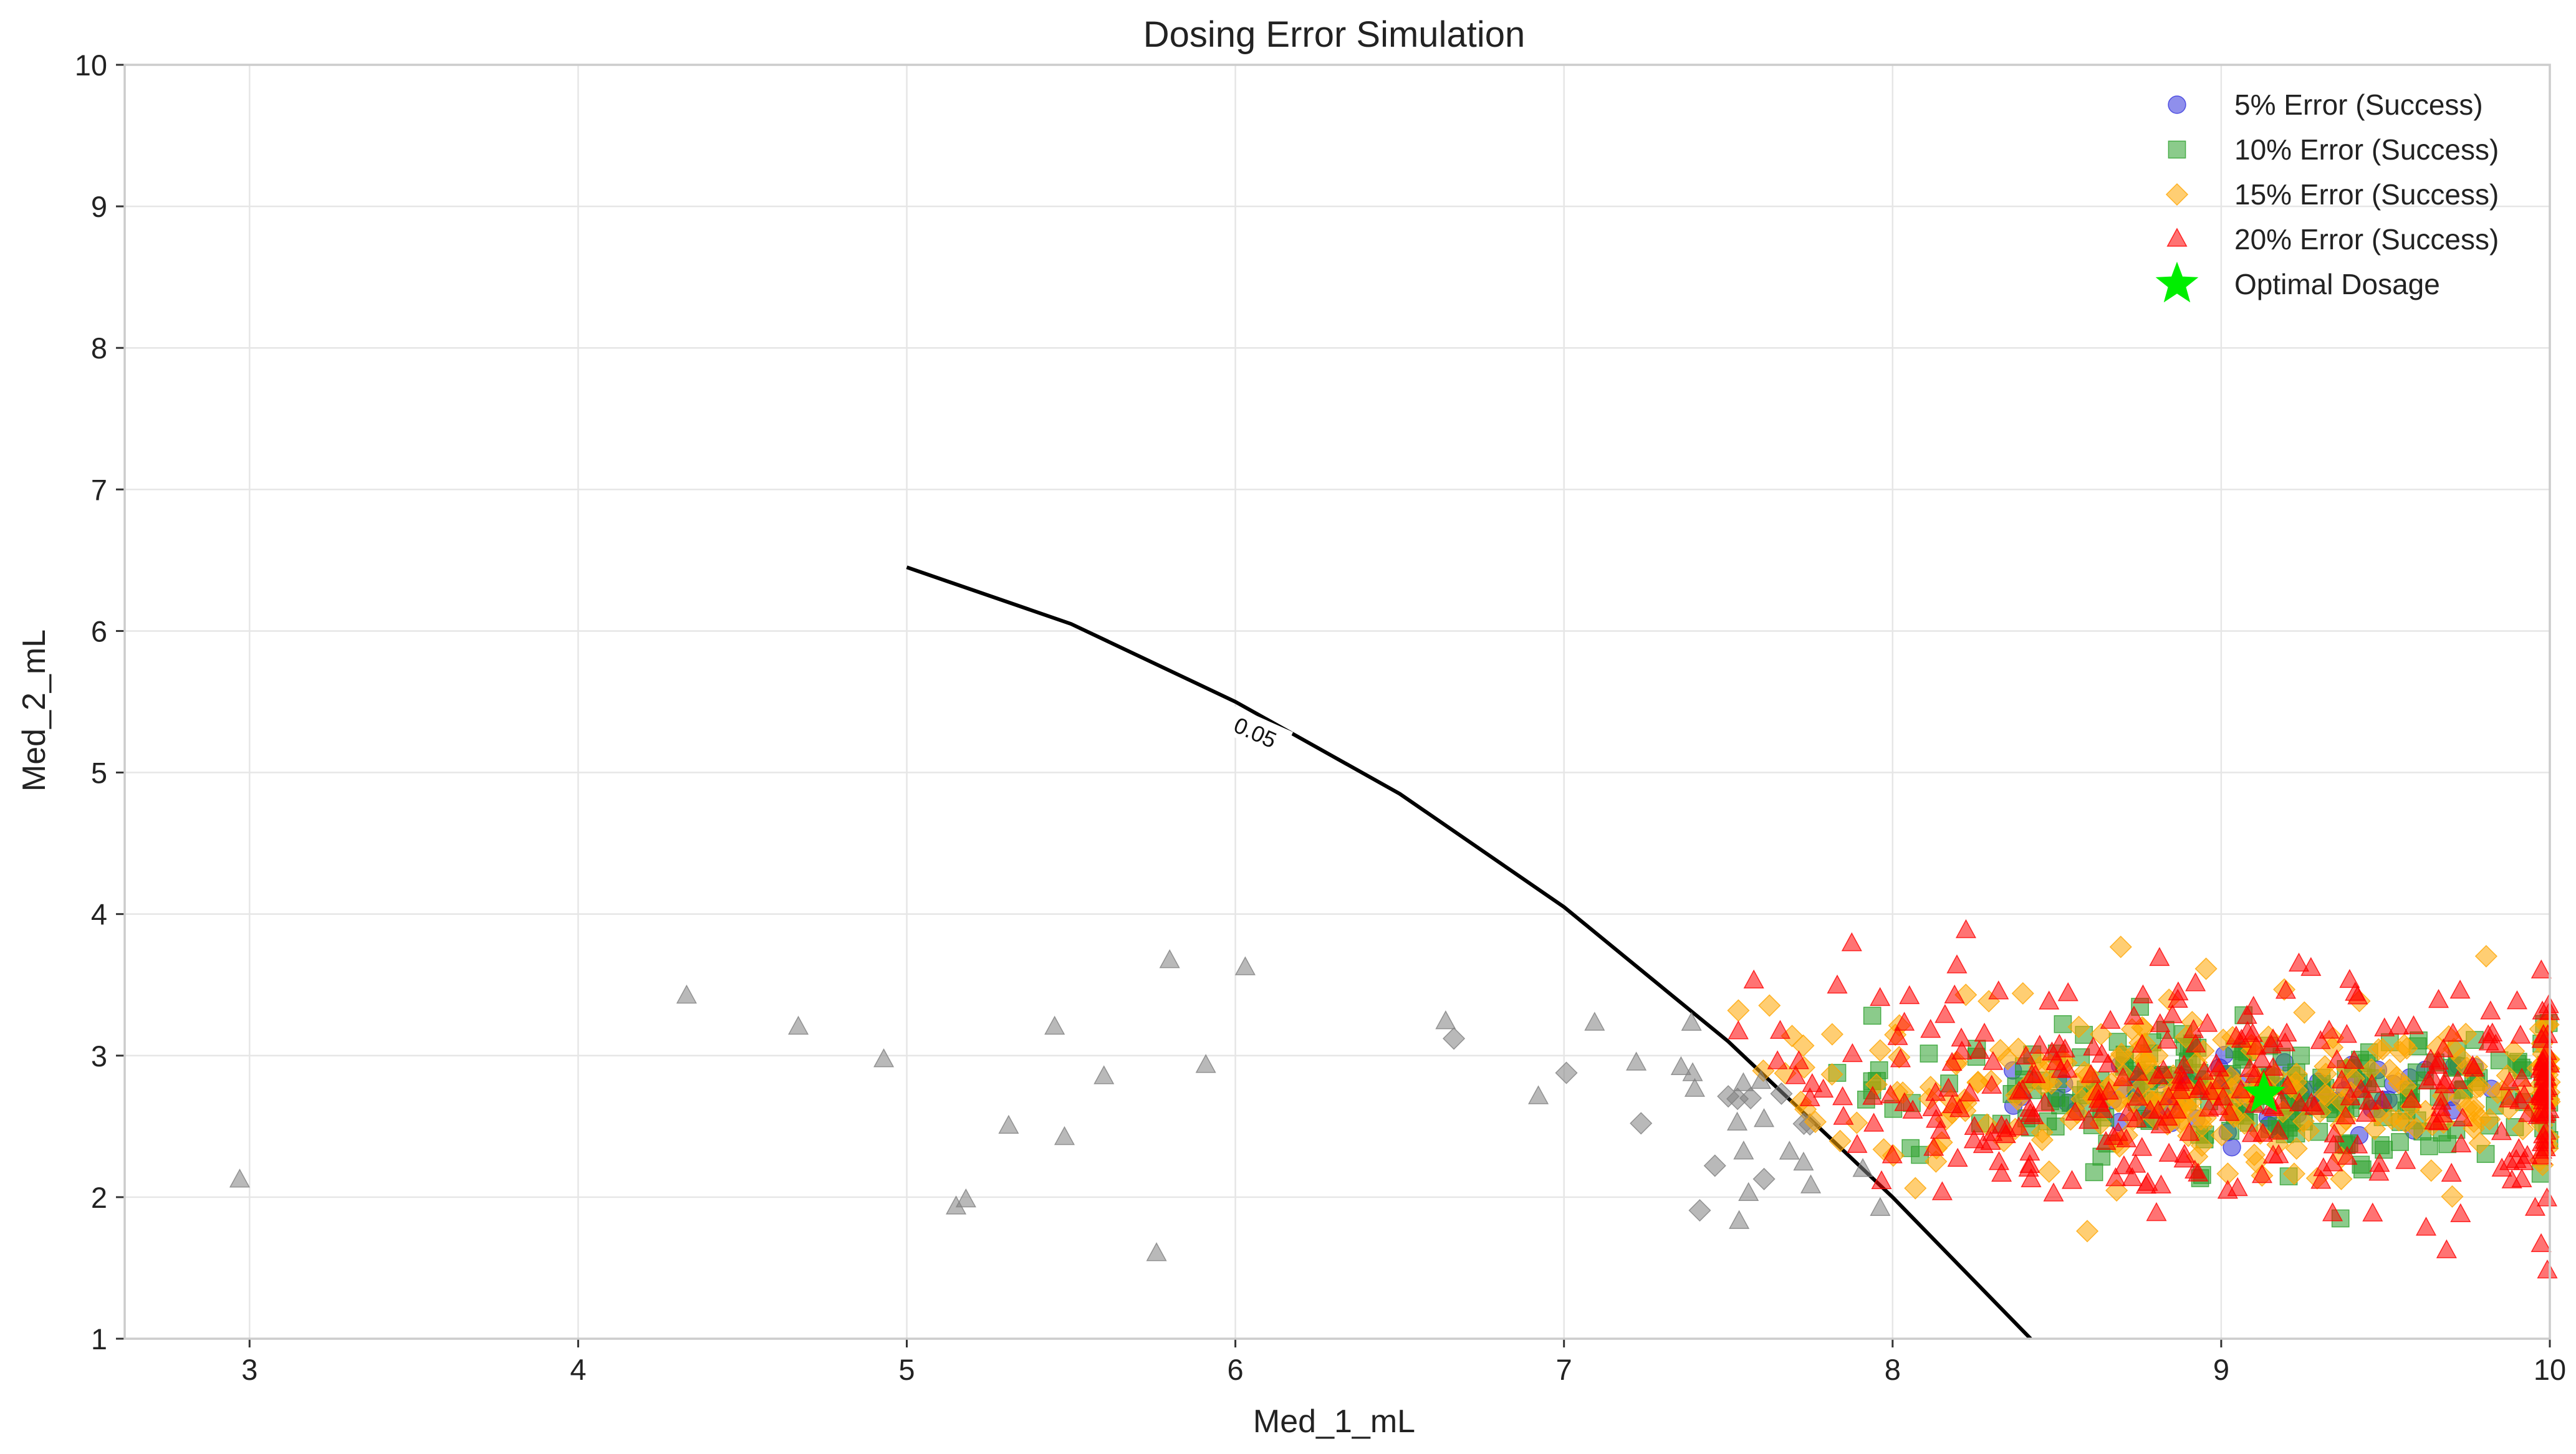 The width and height of the screenshot is (2576, 1454). Describe the element at coordinates (2263, 1091) in the screenshot. I see `optimal-dosage-point` at that location.